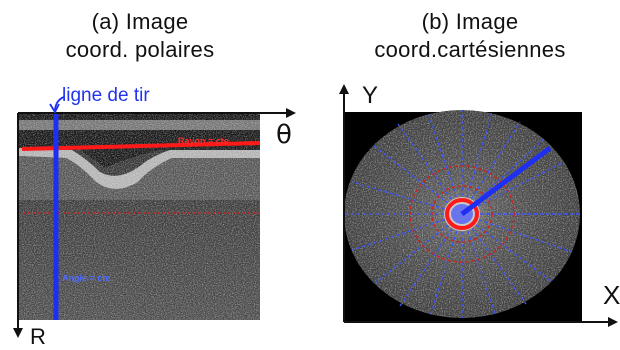 This screenshot has width=620, height=350. What do you see at coordinates (470, 36) in the screenshot?
I see `panel-b-title: (b) Image coord.cartésiennes` at bounding box center [470, 36].